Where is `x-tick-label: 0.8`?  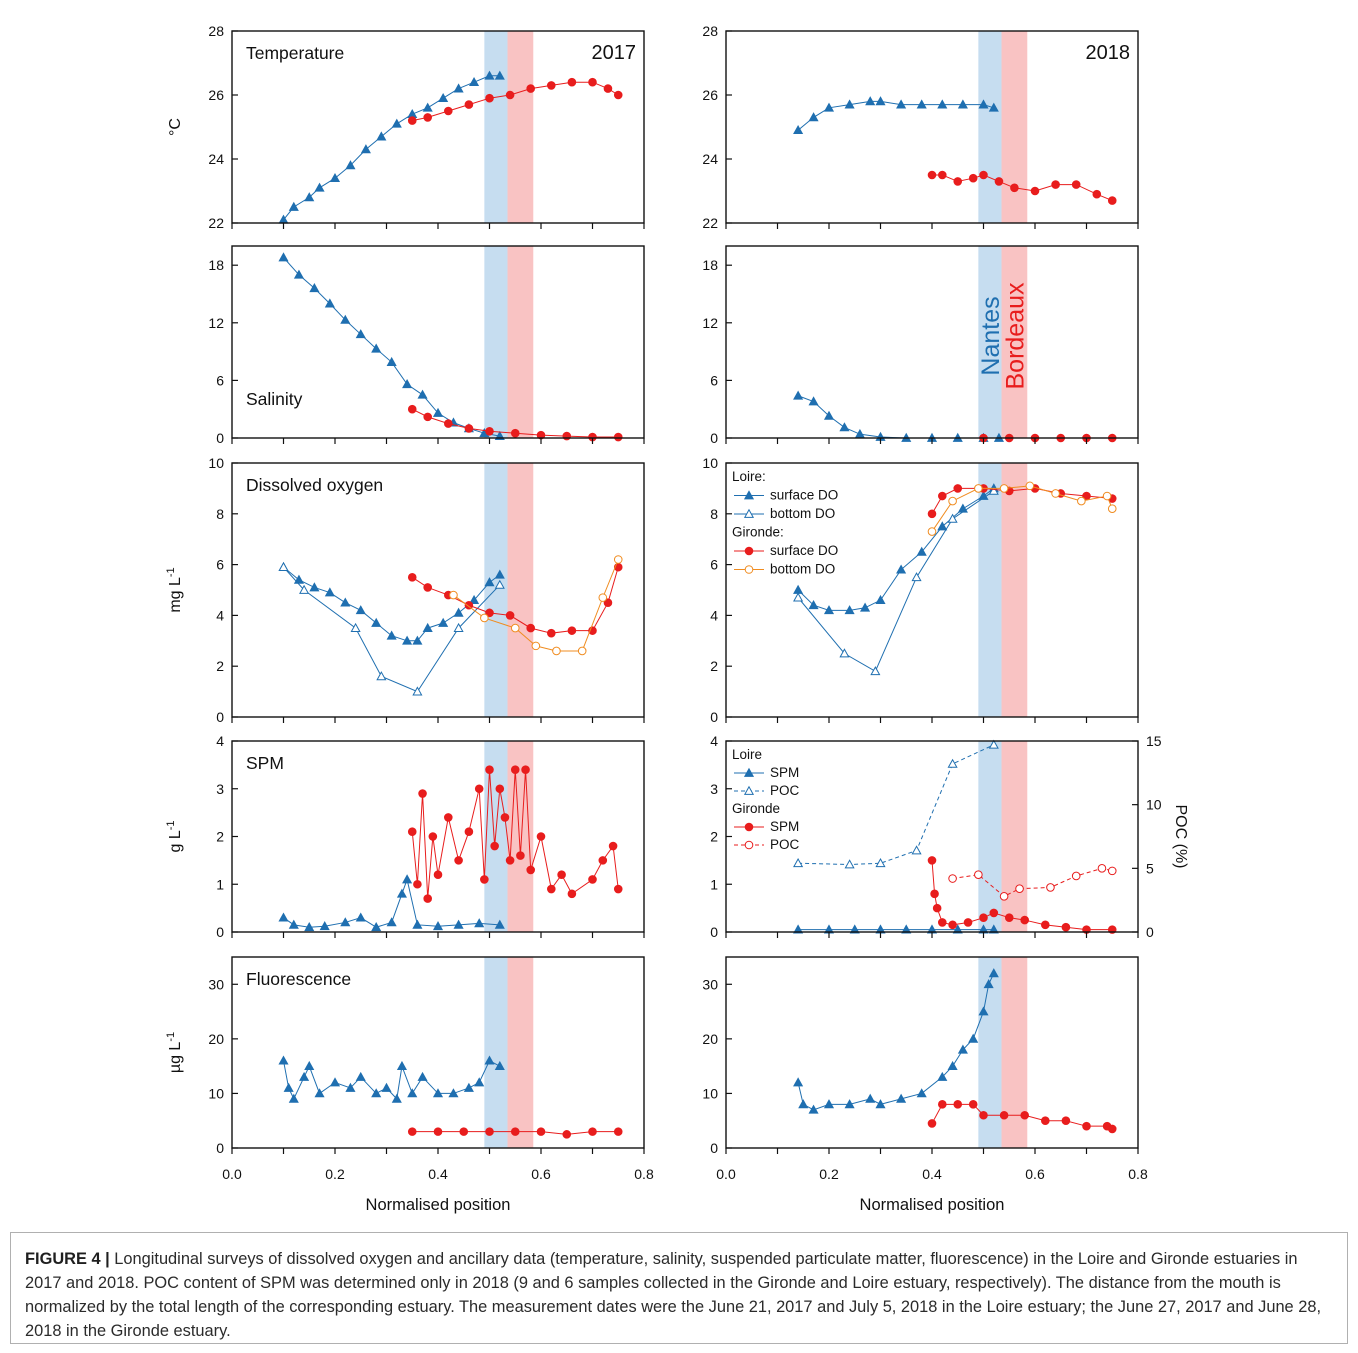
x-tick-label: 0.8 is located at coordinates (1138, 1174).